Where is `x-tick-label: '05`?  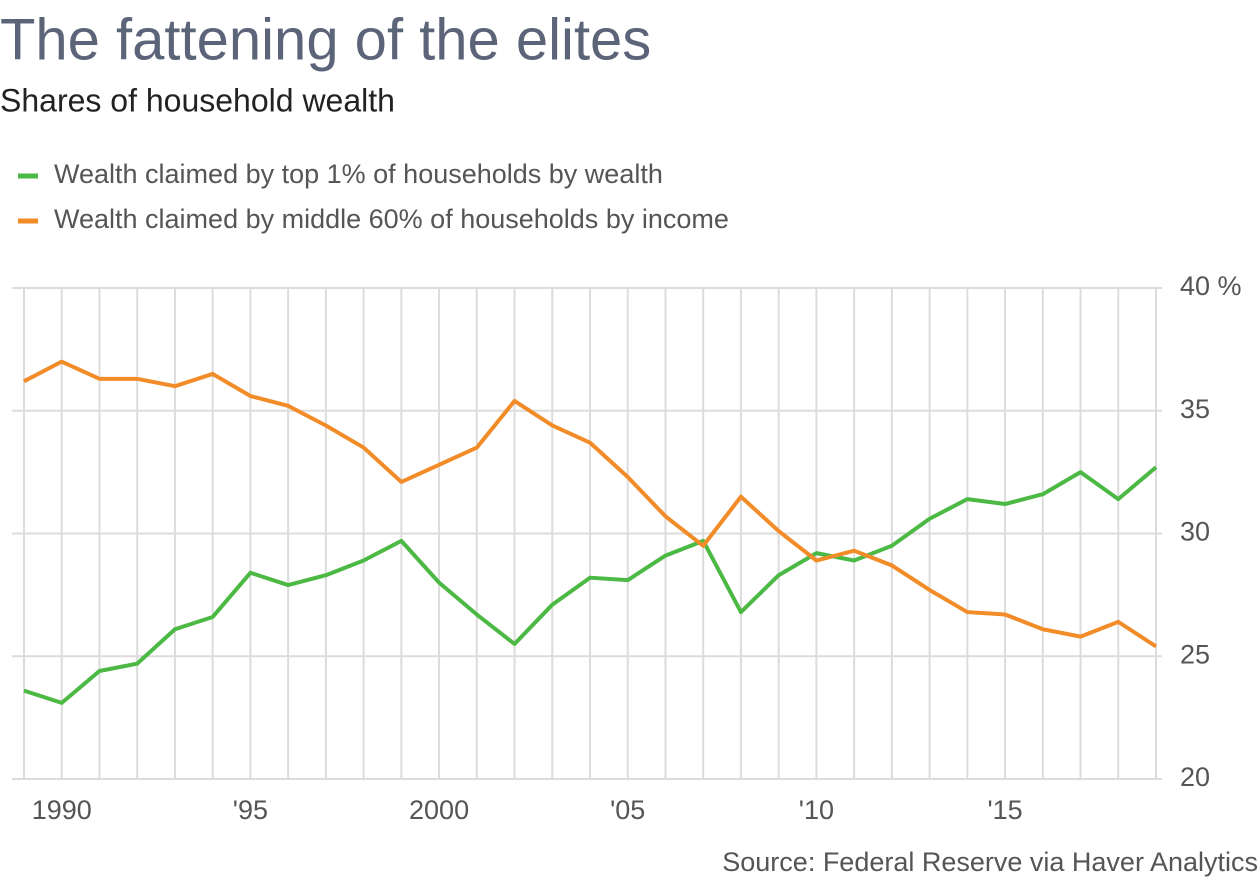
x-tick-label: '05 is located at coordinates (627, 810).